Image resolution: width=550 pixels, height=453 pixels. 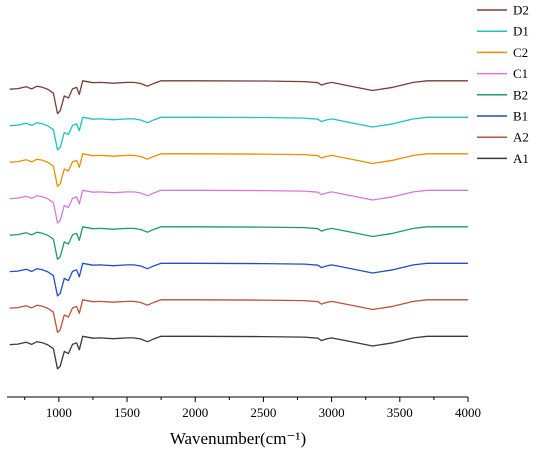 I want to click on x-tick-label: 1500, so click(x=127, y=412).